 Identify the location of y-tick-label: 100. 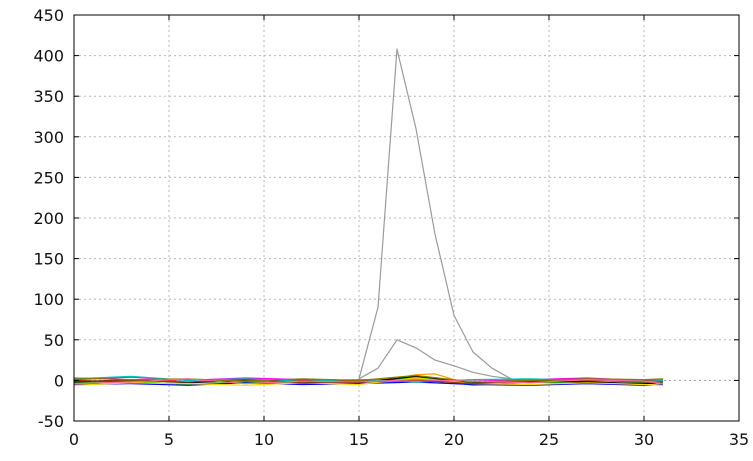
(48, 299).